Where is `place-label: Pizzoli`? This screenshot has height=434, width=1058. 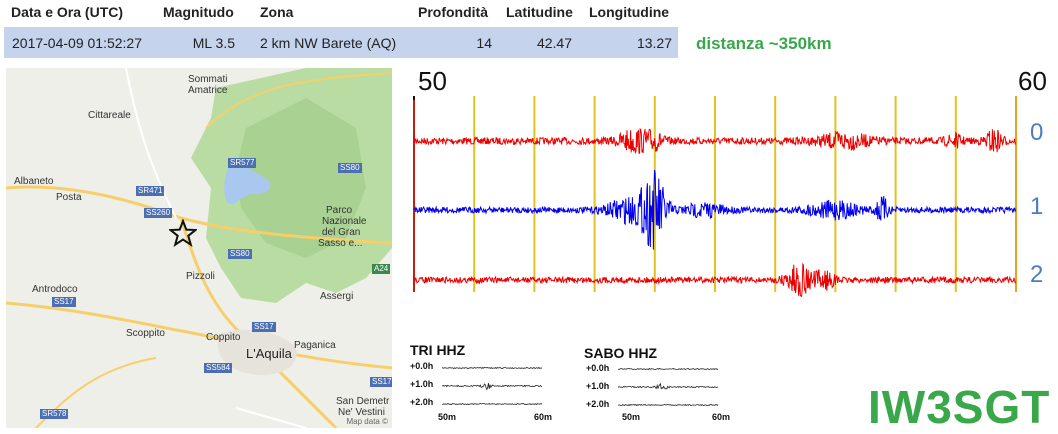
place-label: Pizzoli is located at coordinates (200, 276).